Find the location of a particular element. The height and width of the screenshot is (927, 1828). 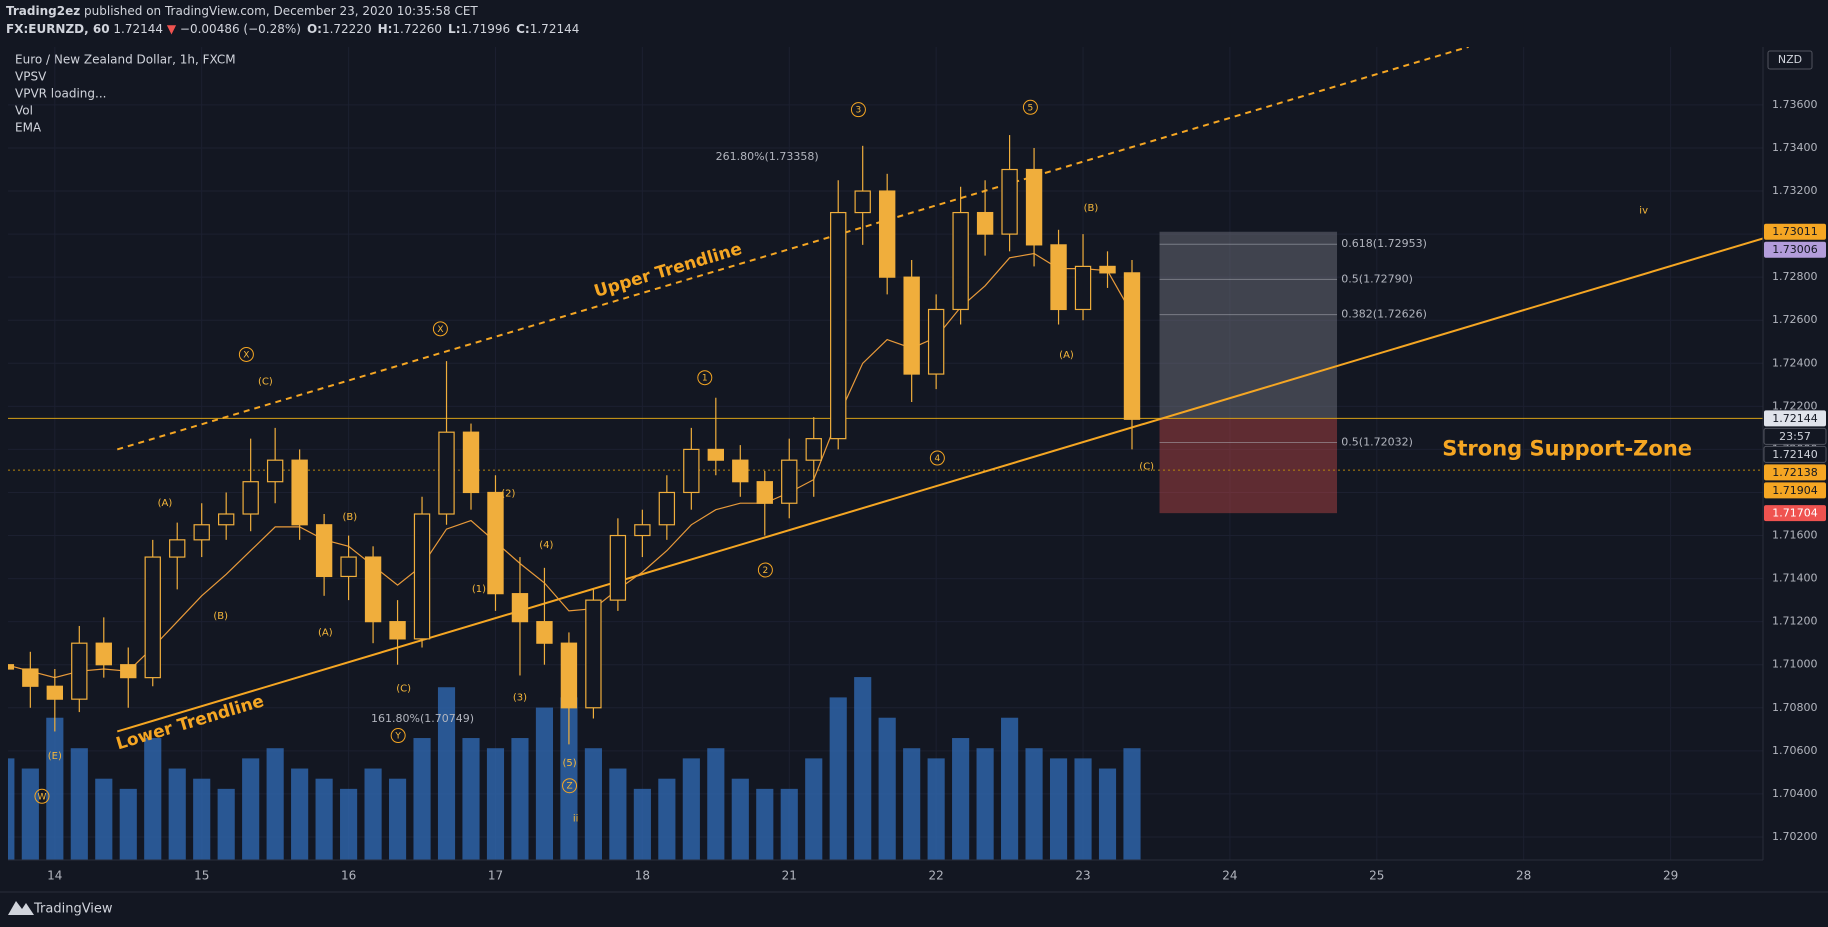

ohlc-label: H: is located at coordinates (385, 29).